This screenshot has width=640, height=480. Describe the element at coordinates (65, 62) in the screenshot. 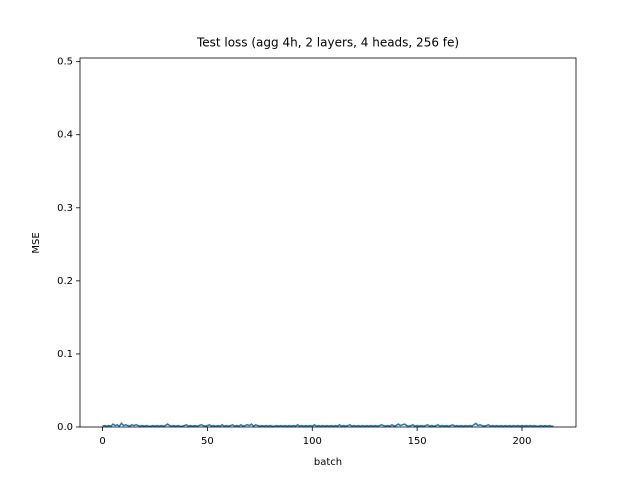

I see `y-tick-label: 0.5` at that location.